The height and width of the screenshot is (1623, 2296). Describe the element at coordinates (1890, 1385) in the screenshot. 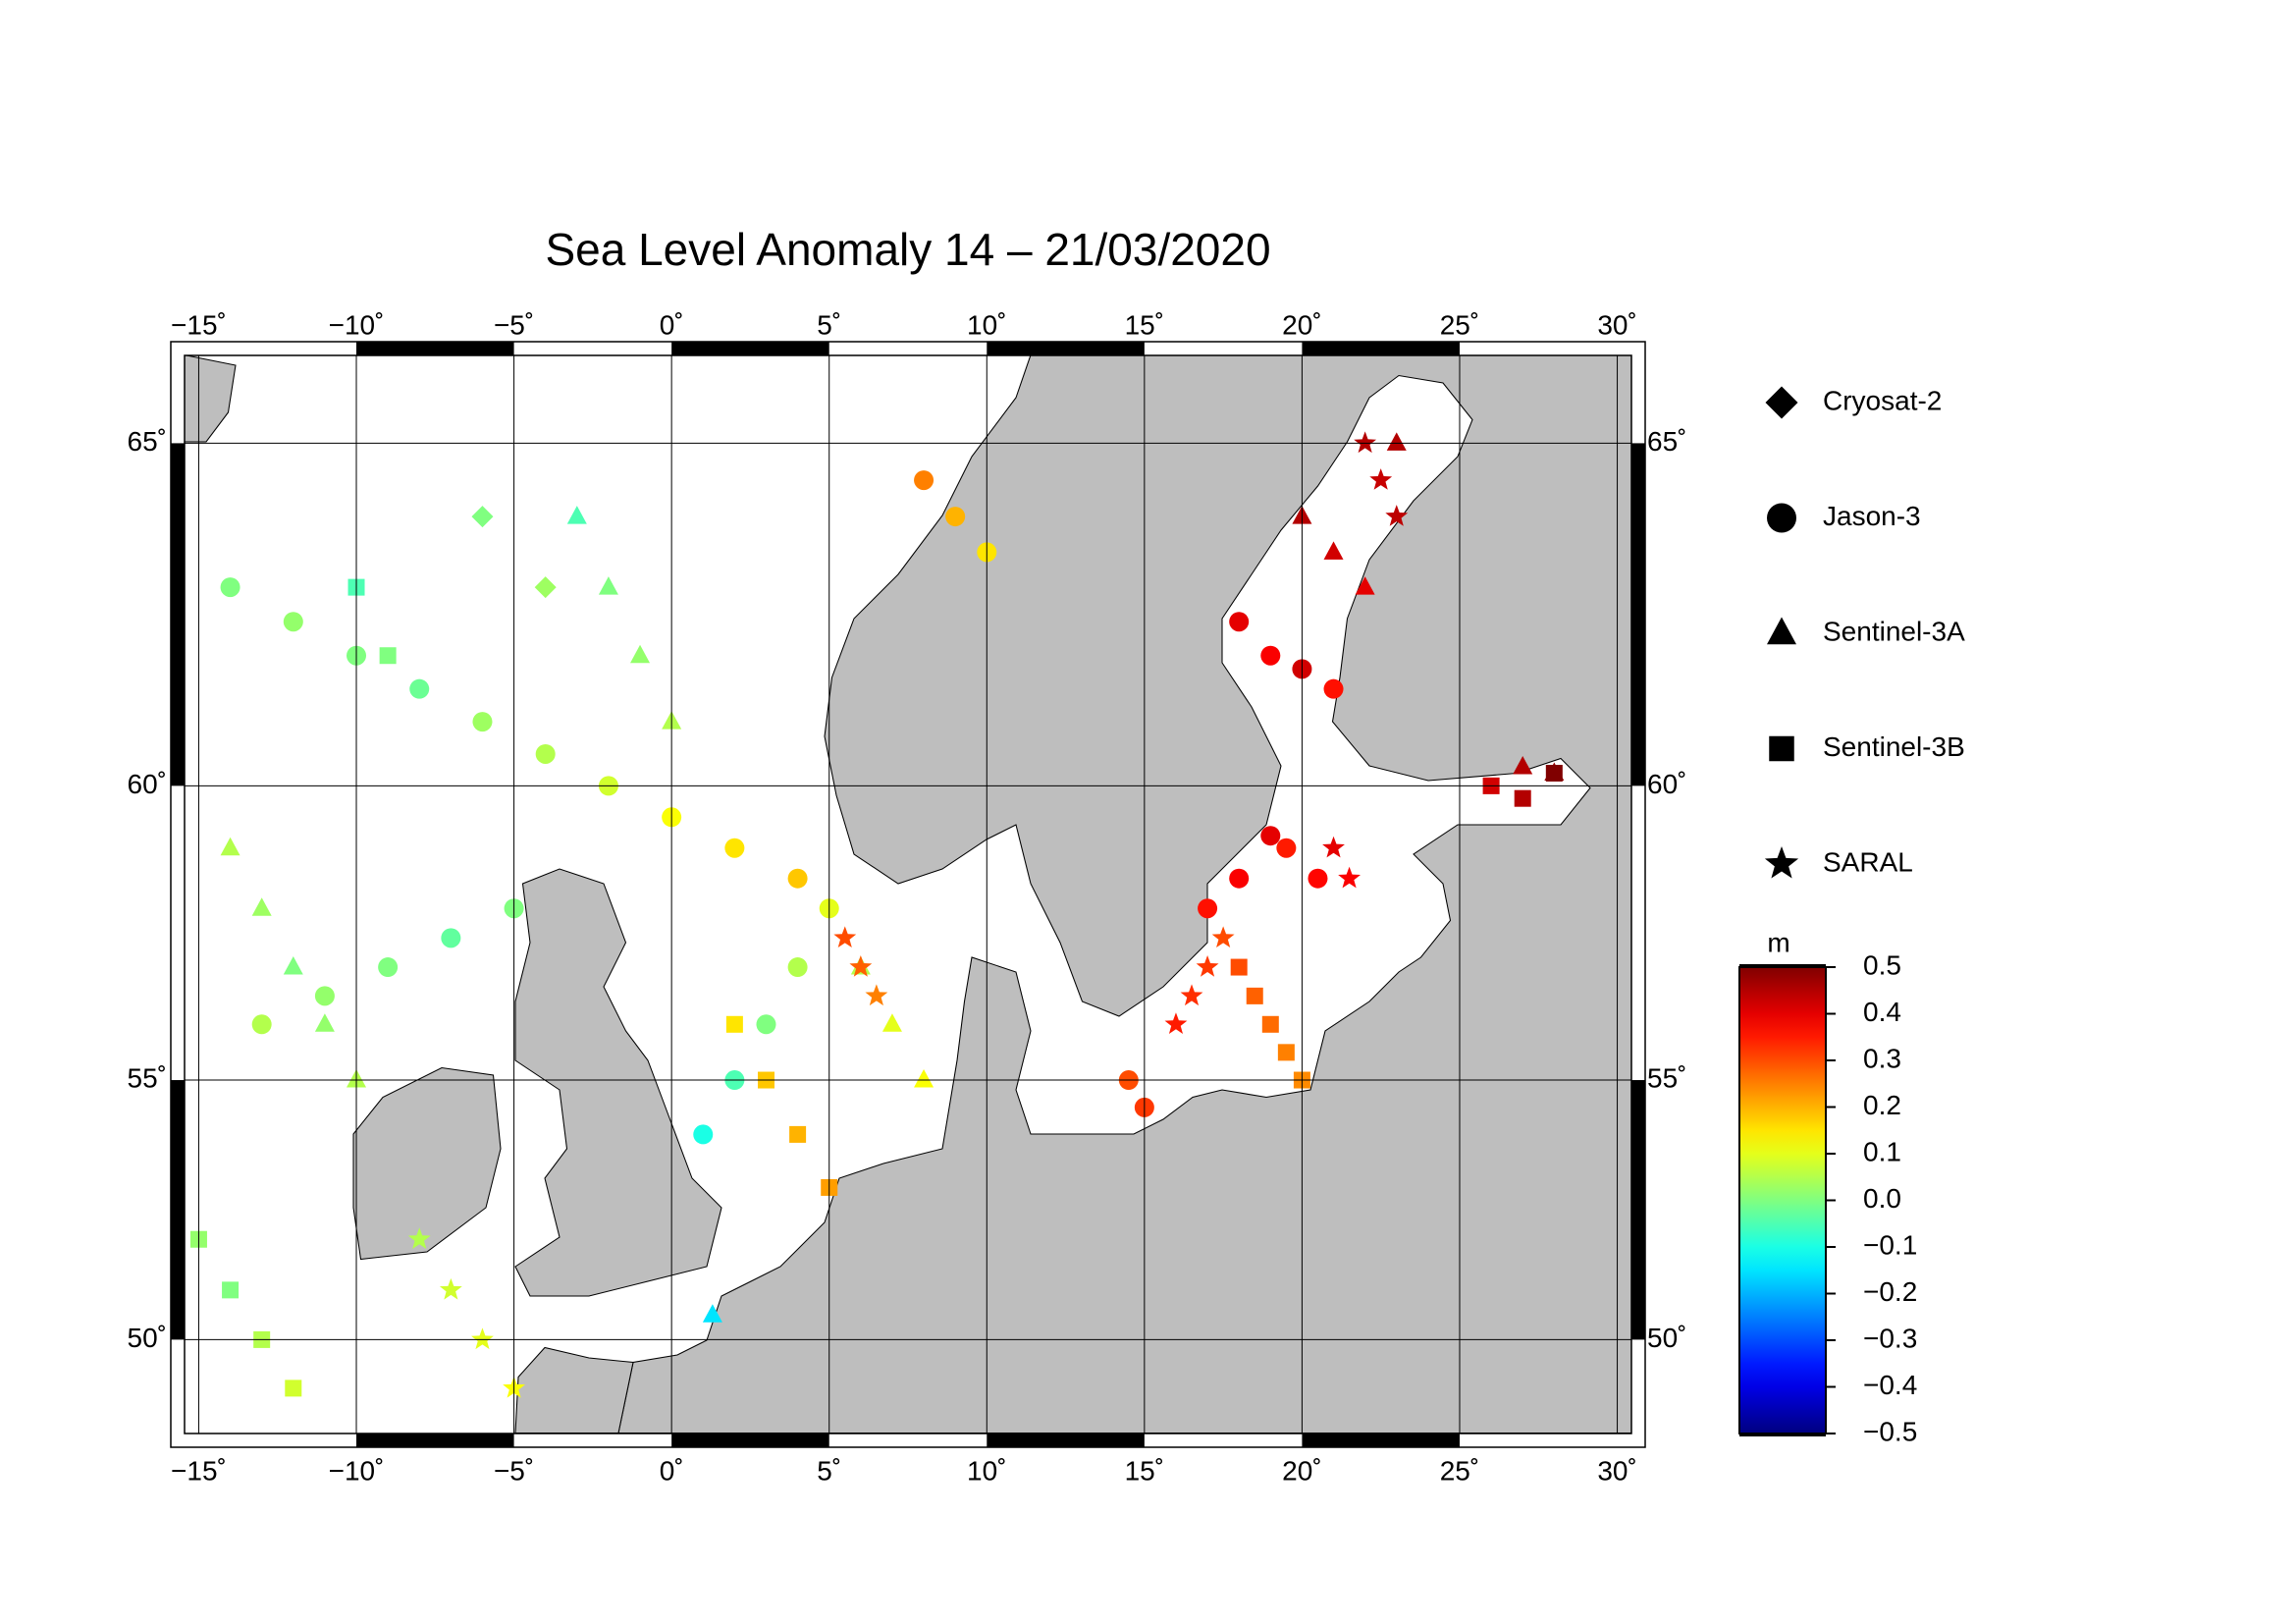

I see `colorbar-tick-label: −0.4` at that location.